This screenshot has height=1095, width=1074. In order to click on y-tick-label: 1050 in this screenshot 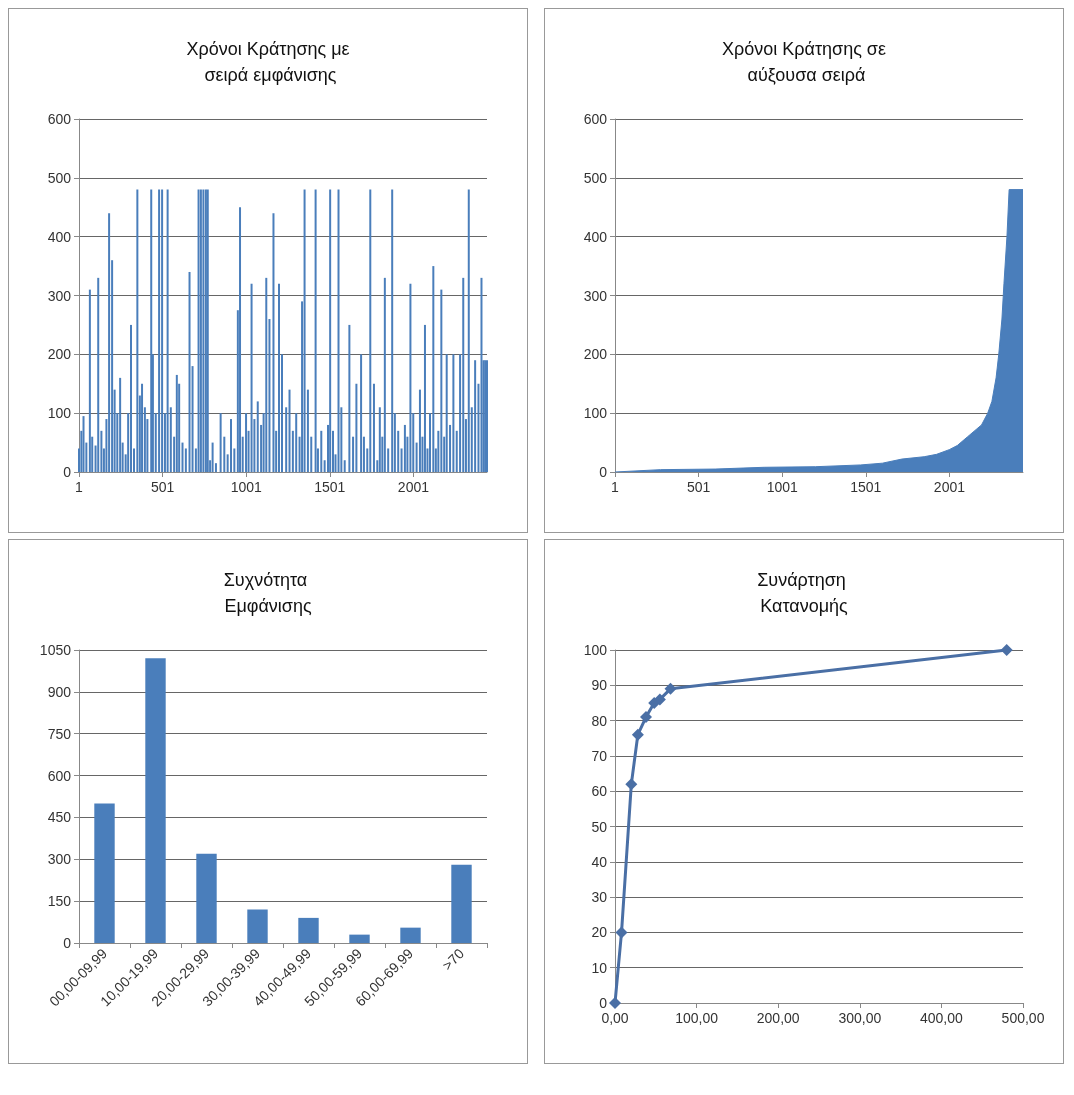, I will do `click(55, 650)`.